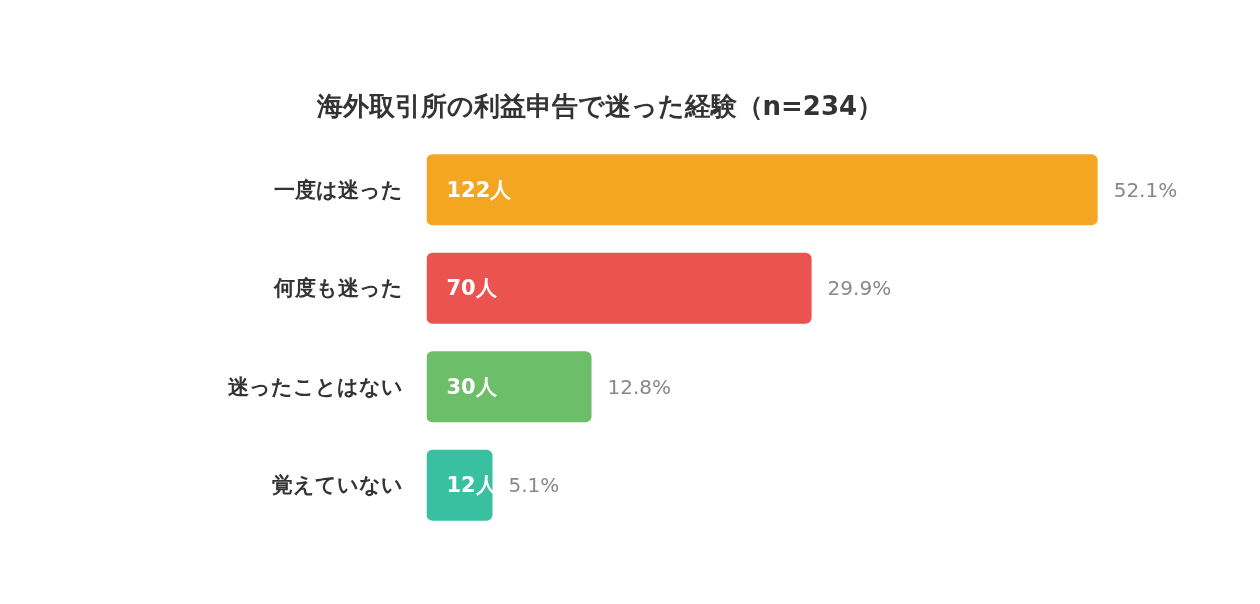  What do you see at coordinates (859, 288) in the screenshot?
I see `annotation: 29.9%` at bounding box center [859, 288].